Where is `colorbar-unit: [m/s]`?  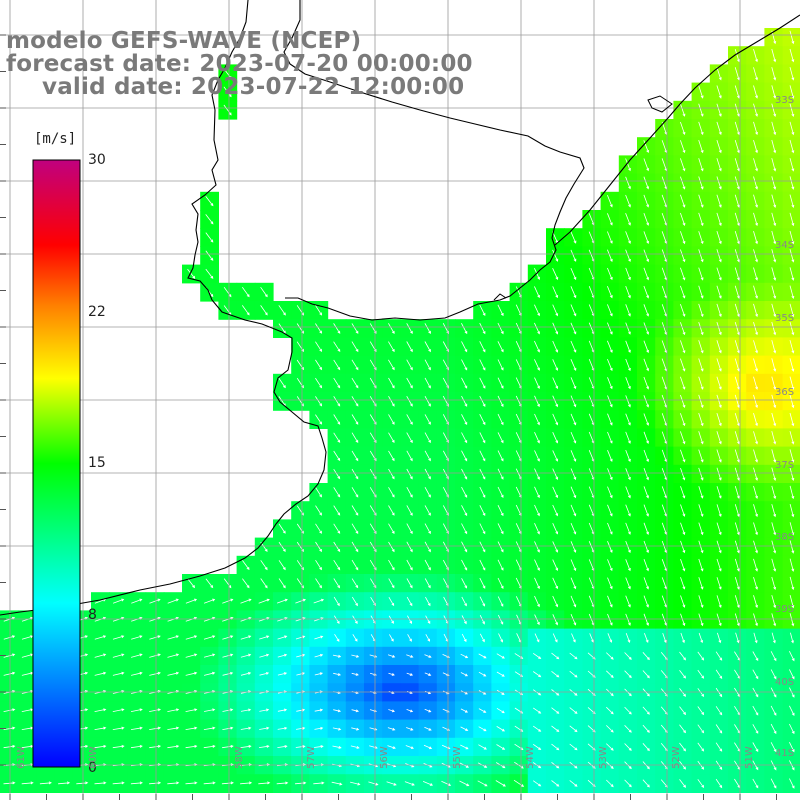
colorbar-unit: [m/s] is located at coordinates (55, 139).